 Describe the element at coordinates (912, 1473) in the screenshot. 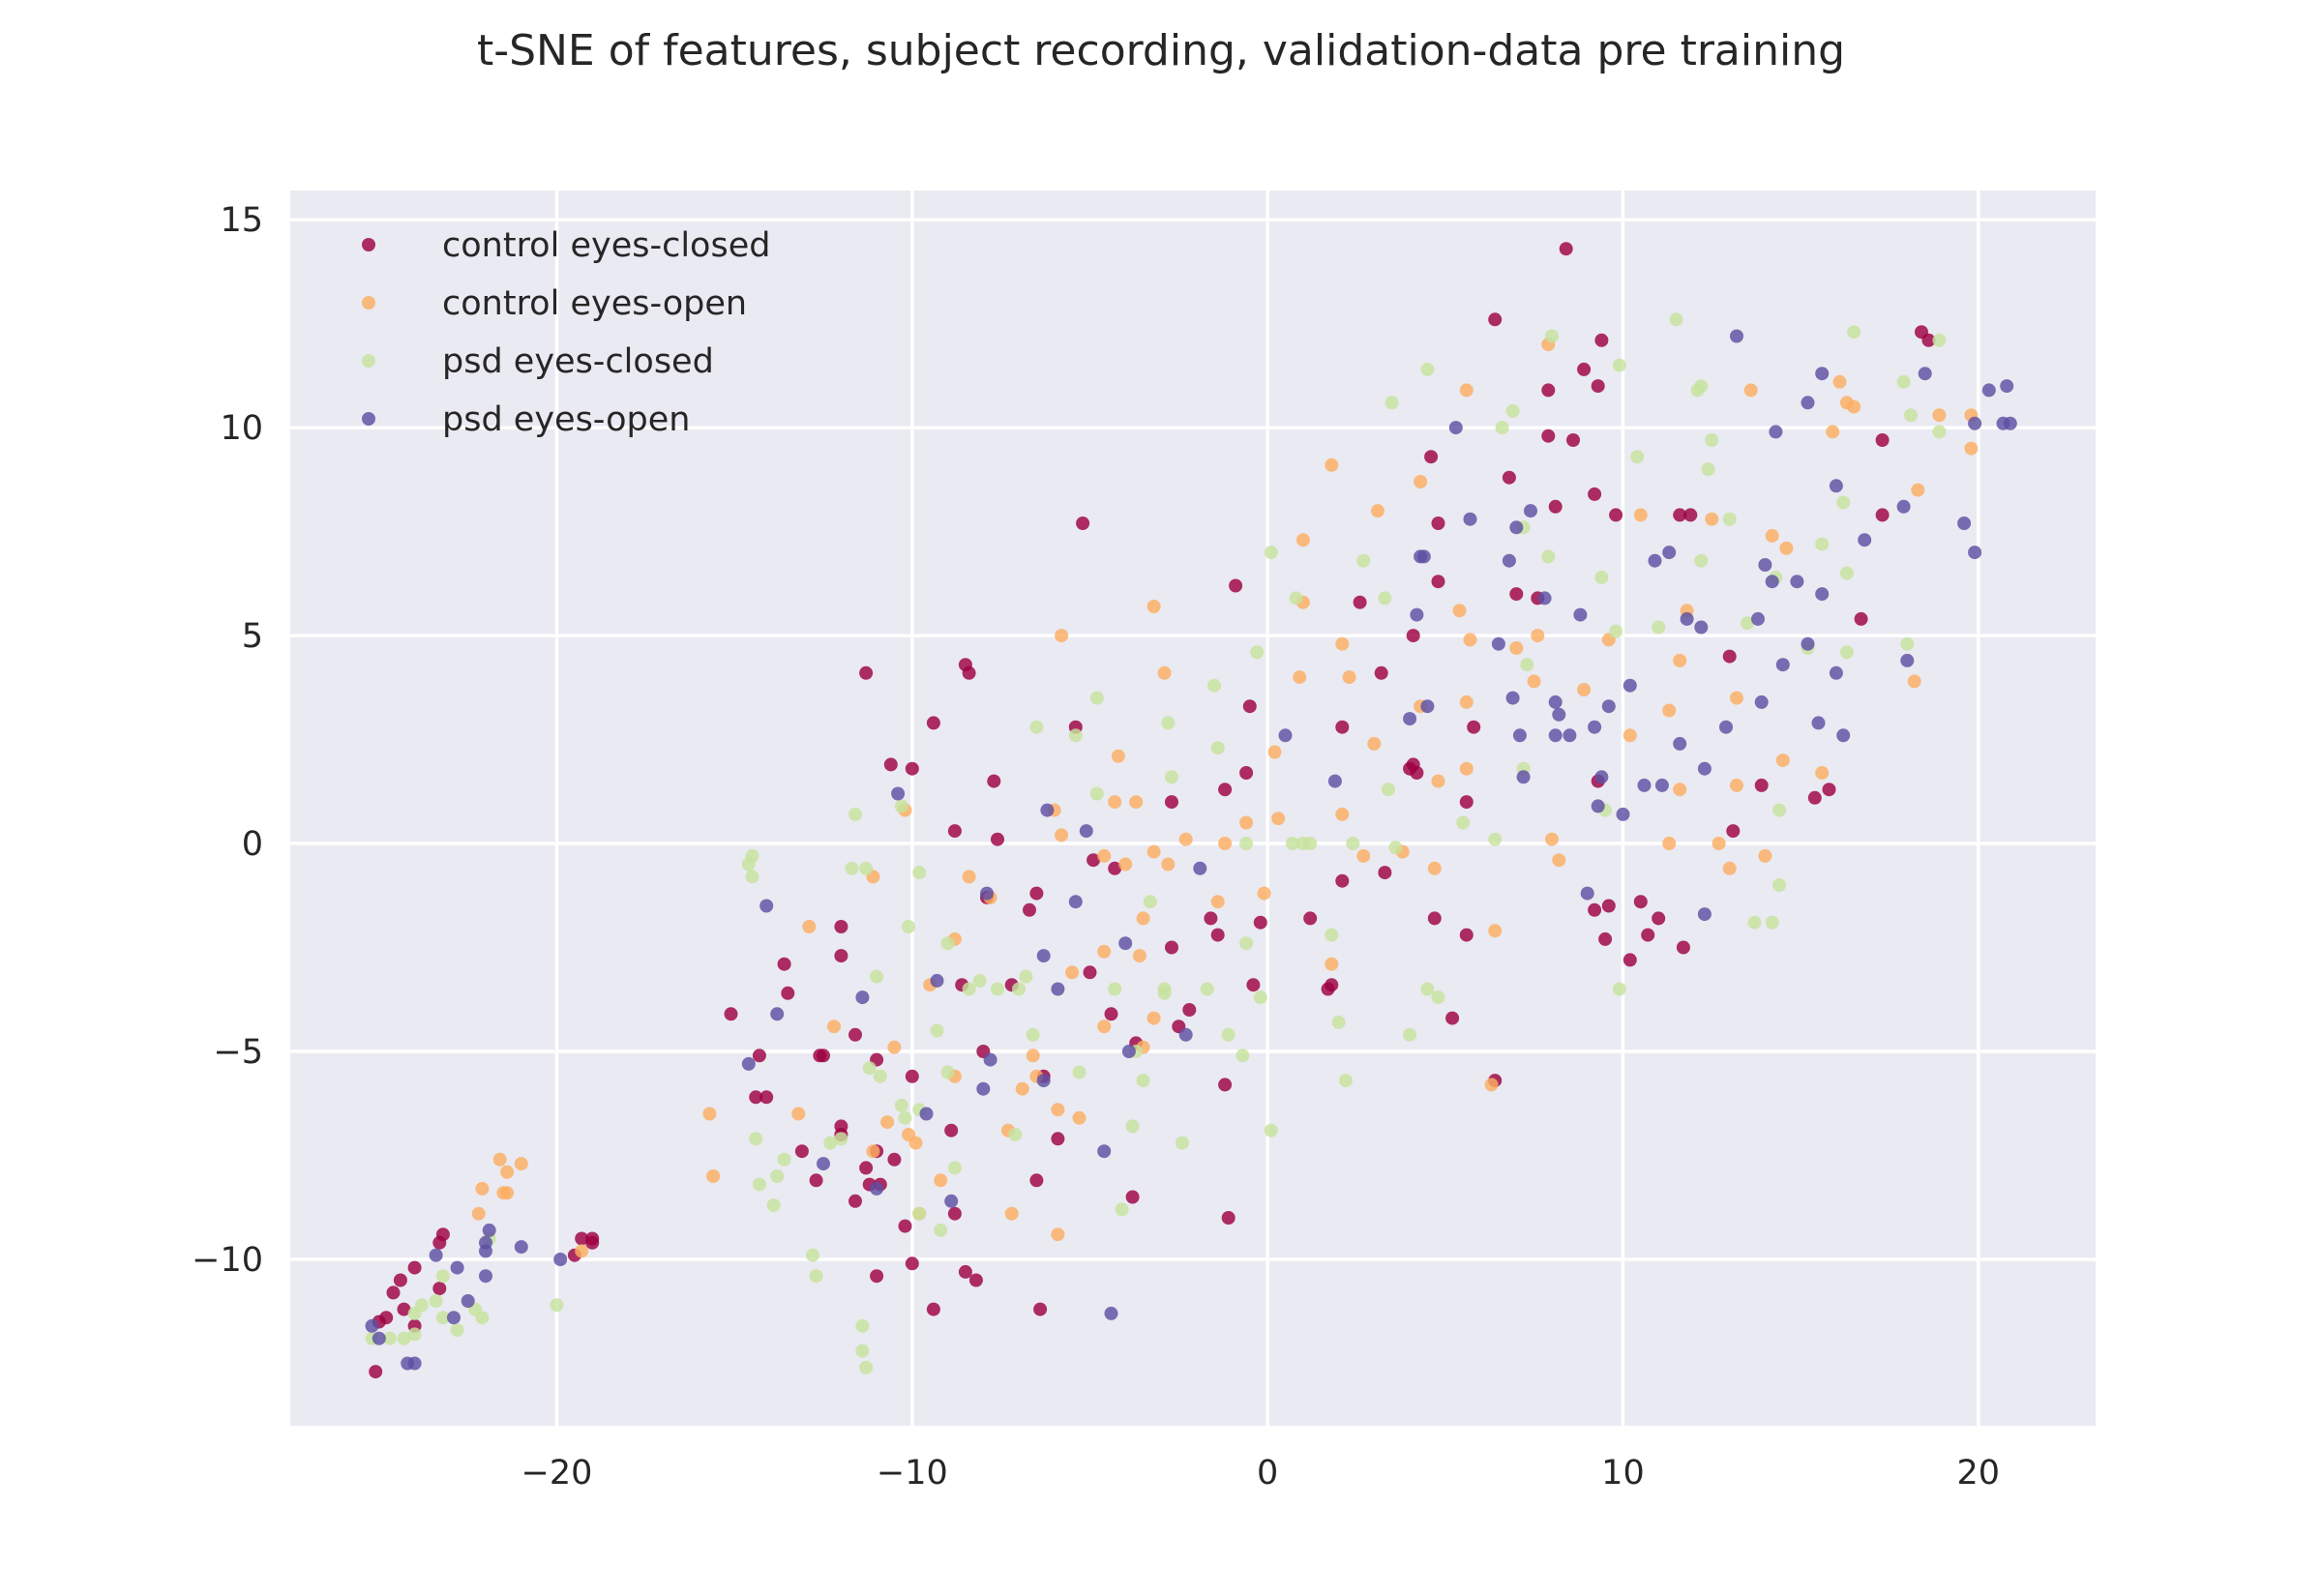

I see `x-tick-label: −10` at that location.